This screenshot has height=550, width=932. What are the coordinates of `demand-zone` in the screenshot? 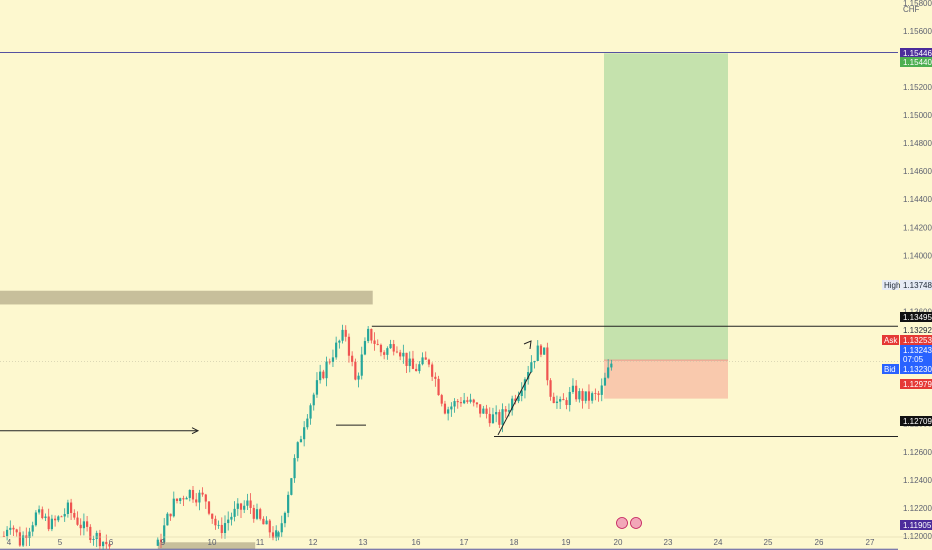 It's located at (206, 546).